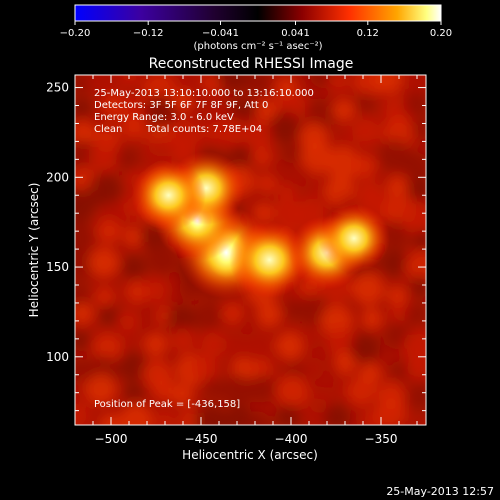 This screenshot has height=500, width=500. What do you see at coordinates (167, 404) in the screenshot?
I see `peak-position-label: Position of Peak = [-436,158]` at bounding box center [167, 404].